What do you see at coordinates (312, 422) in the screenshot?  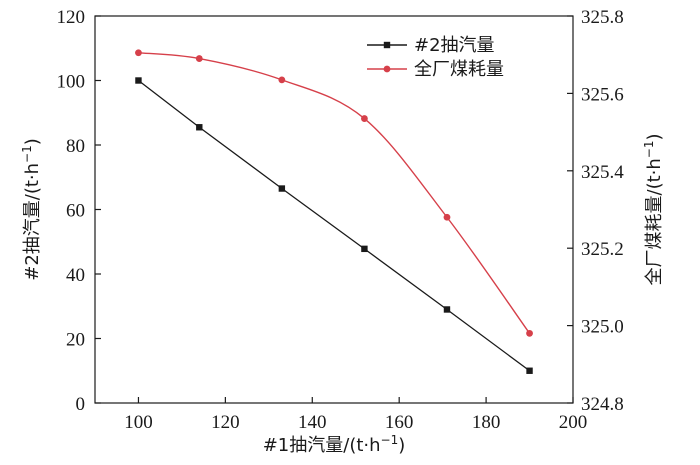 I see `x-tick-label: 140` at bounding box center [312, 422].